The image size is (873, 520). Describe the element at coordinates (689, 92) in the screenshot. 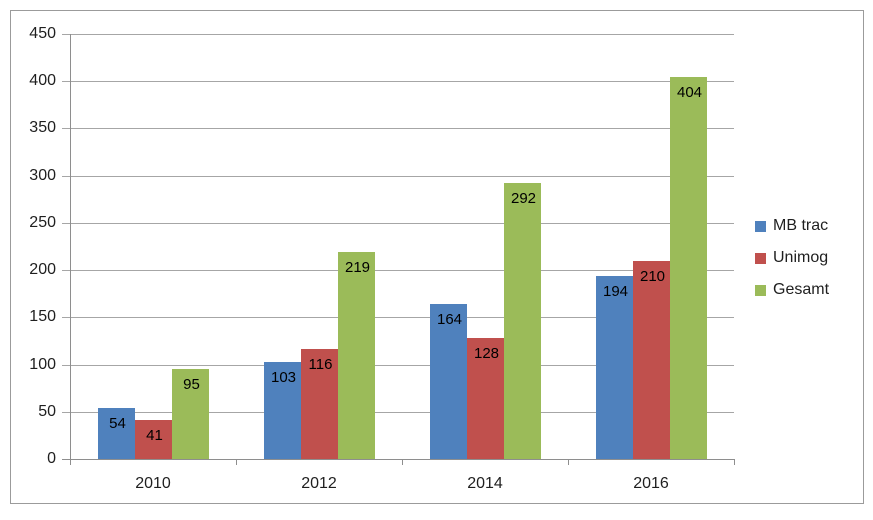

I see `bar-value-label: 404` at that location.